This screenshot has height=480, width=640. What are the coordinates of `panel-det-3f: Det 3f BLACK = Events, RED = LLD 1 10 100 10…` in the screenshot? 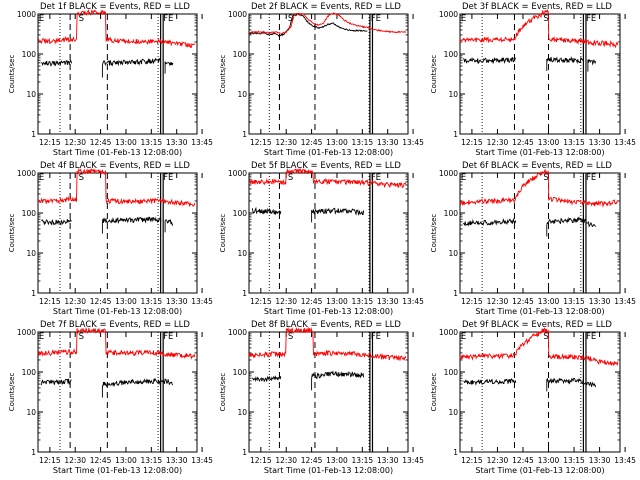 It's located at (533, 79).